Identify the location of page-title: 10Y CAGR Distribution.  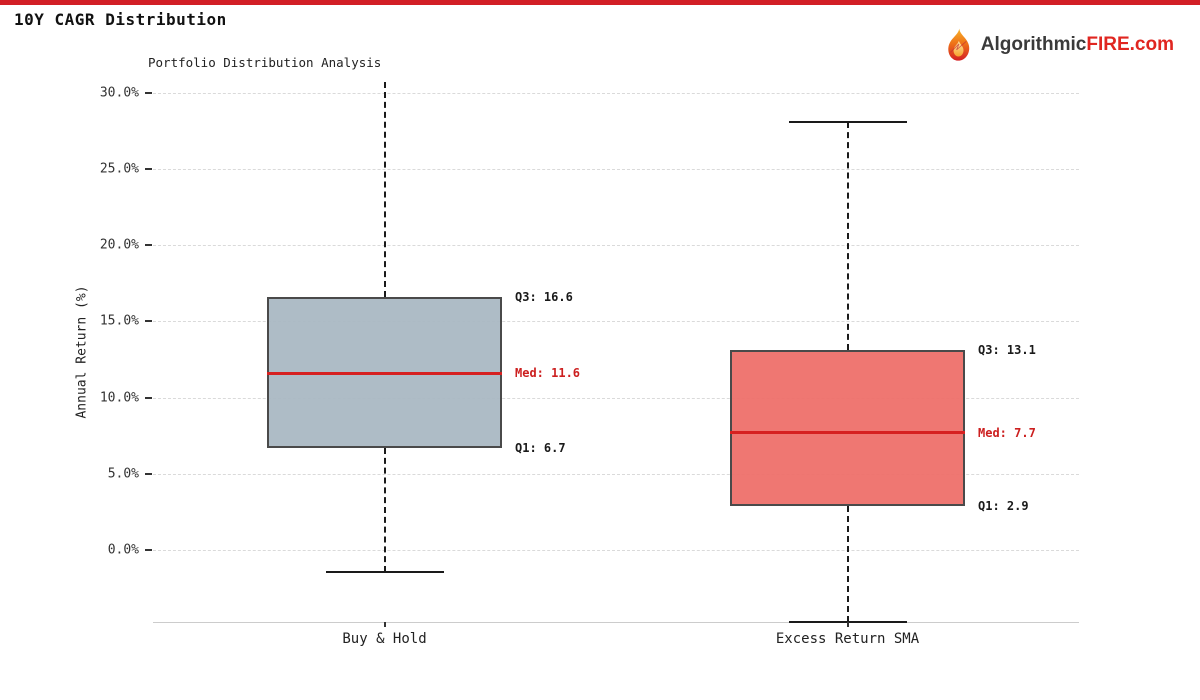
(120, 19).